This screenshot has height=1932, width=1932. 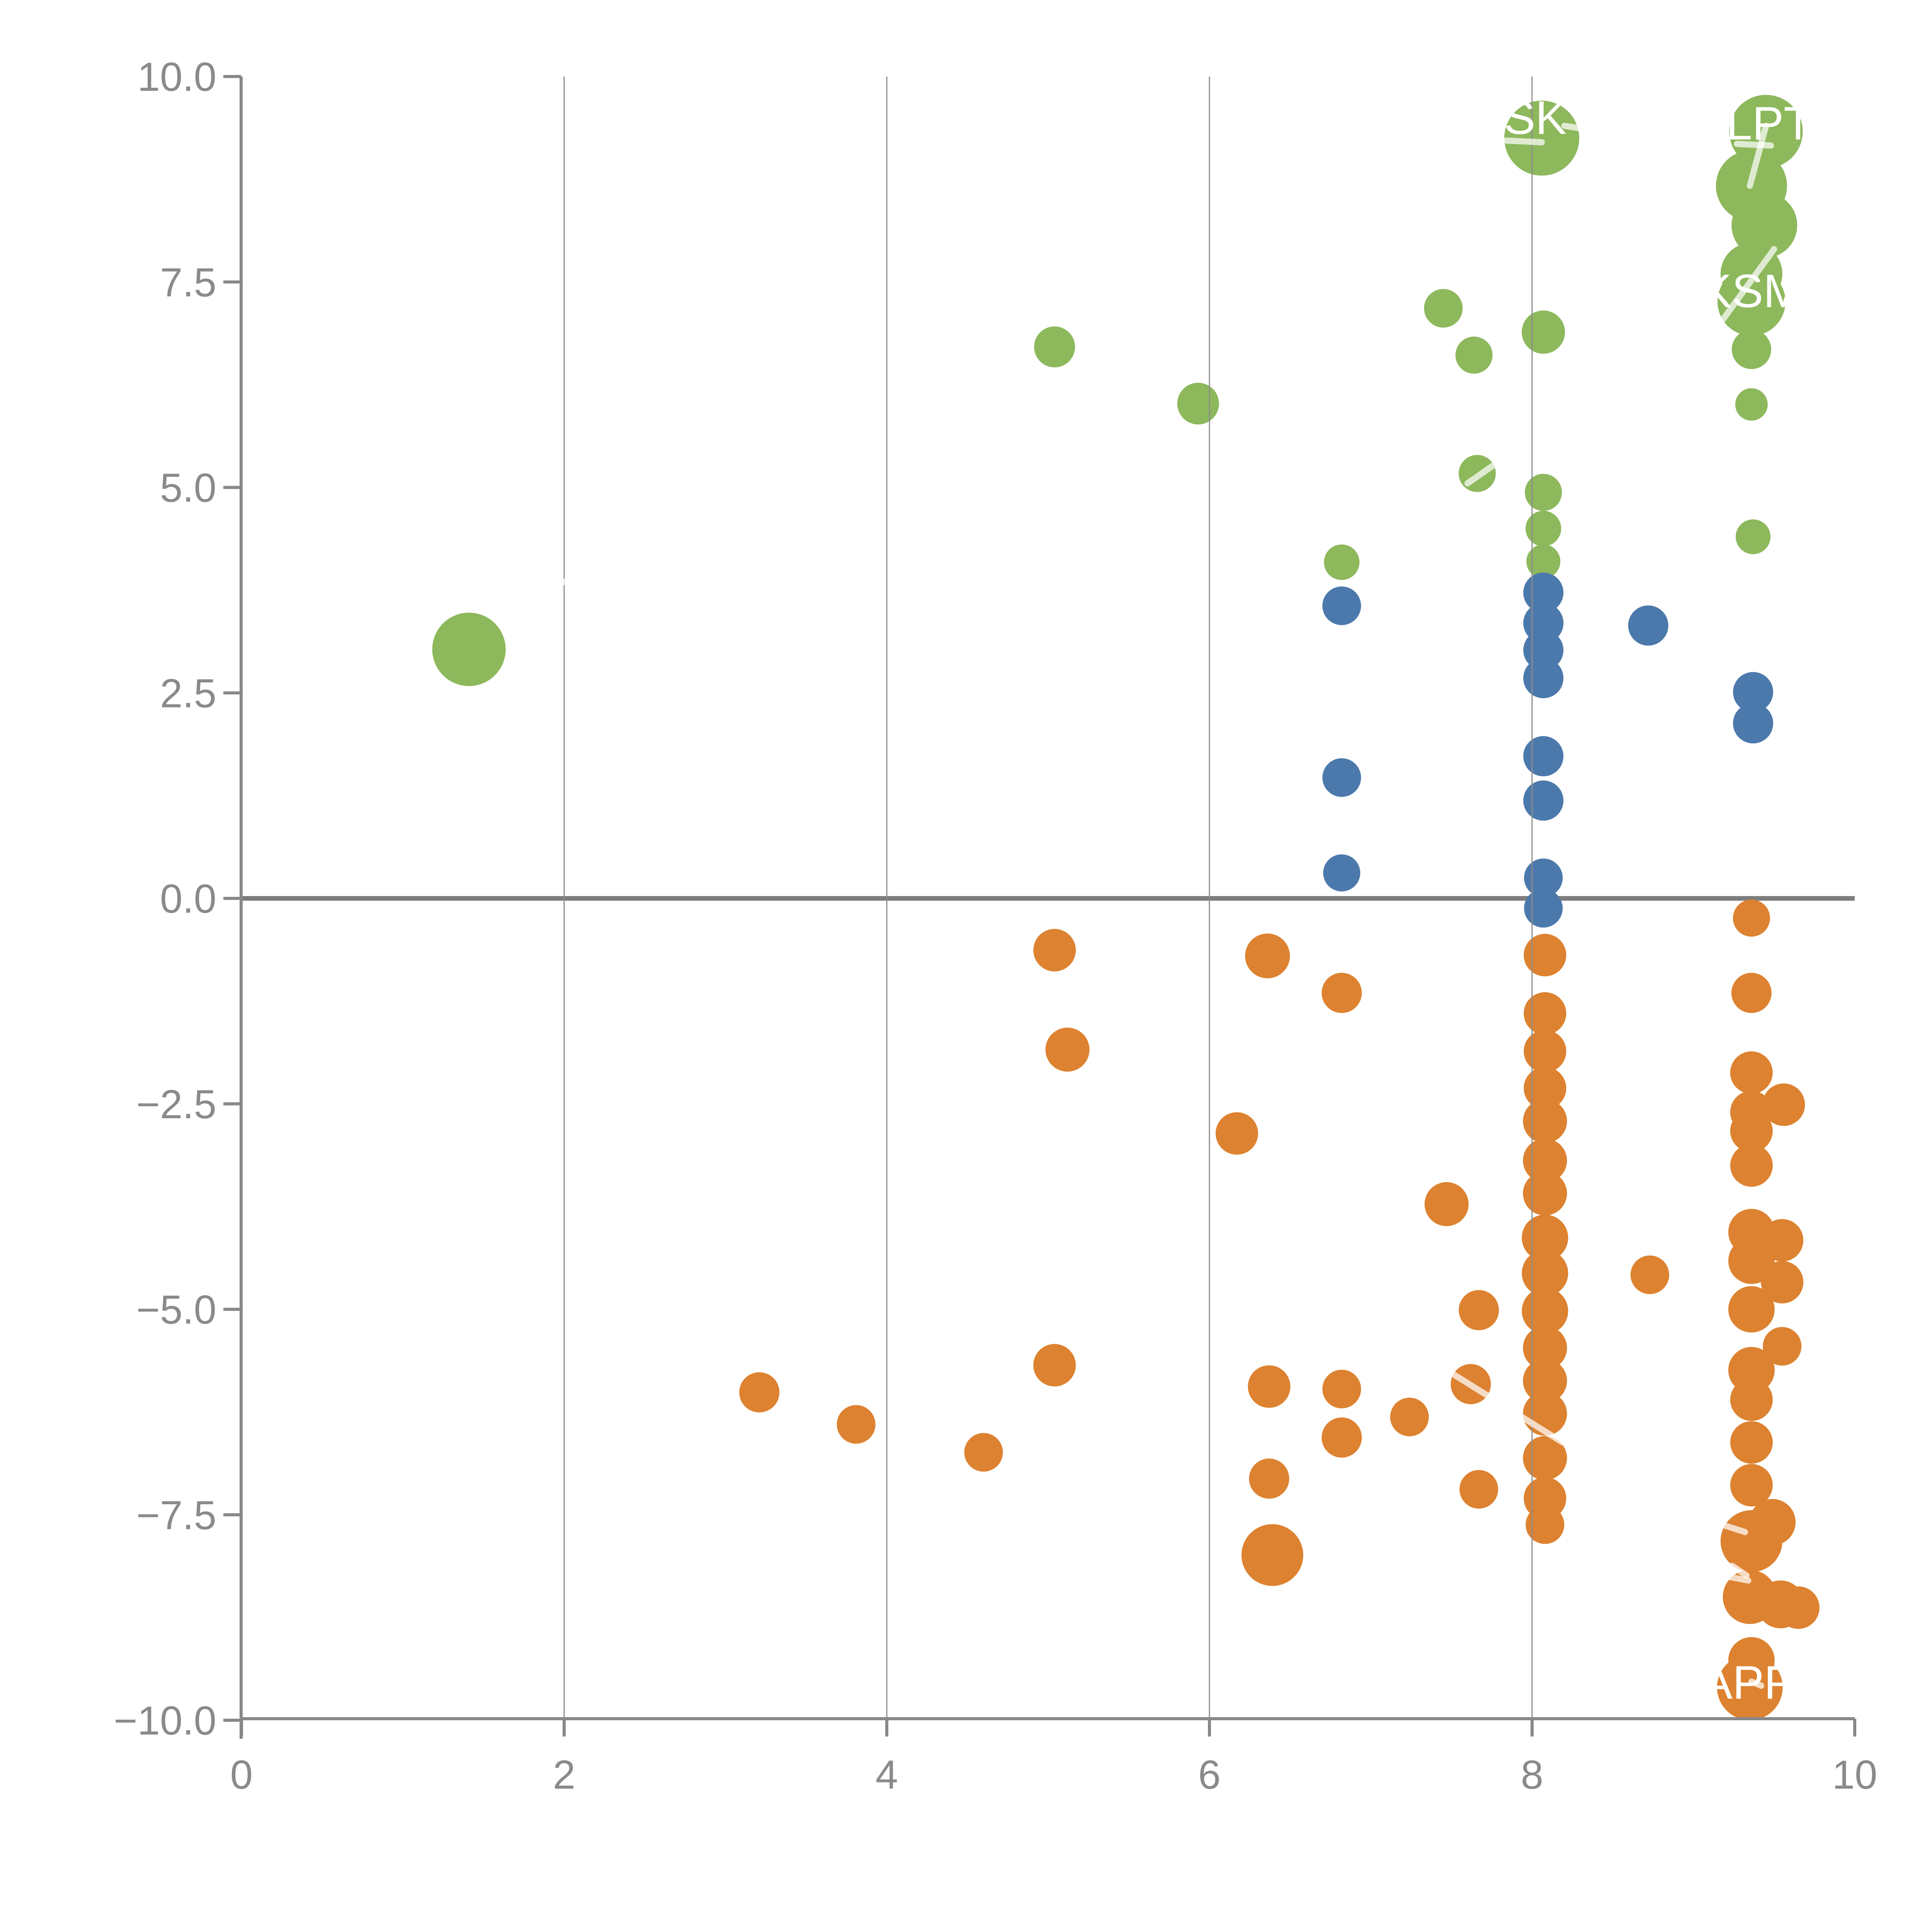 What do you see at coordinates (1855, 1775) in the screenshot?
I see `x-tick-label: 10` at bounding box center [1855, 1775].